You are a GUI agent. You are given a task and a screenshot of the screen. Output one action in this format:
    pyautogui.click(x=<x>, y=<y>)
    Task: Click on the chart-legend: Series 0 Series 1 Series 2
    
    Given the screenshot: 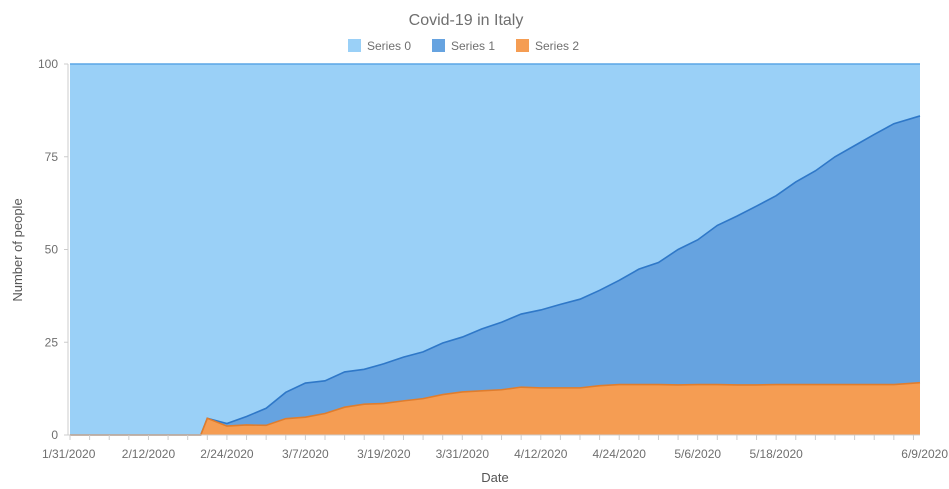 What is the action you would take?
    pyautogui.click(x=463, y=46)
    